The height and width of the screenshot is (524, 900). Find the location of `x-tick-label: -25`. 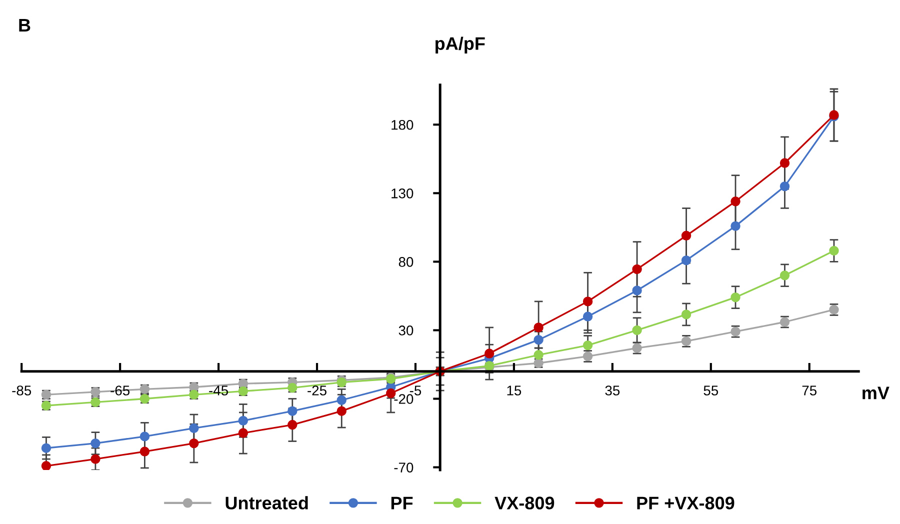

x-tick-label: -25 is located at coordinates (317, 391).